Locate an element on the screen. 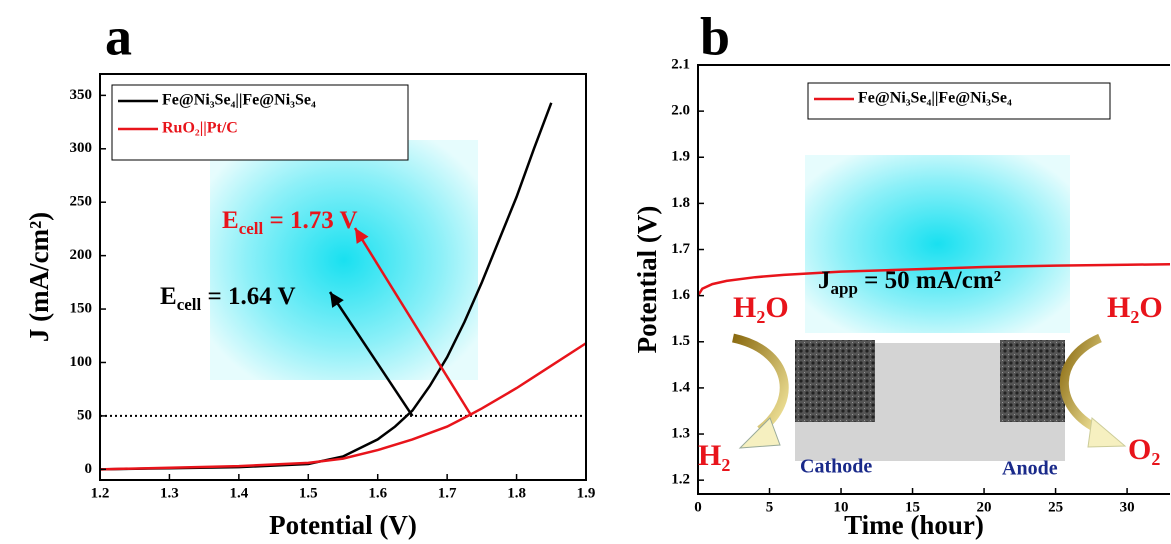  image-label: Cathode is located at coordinates (836, 467).